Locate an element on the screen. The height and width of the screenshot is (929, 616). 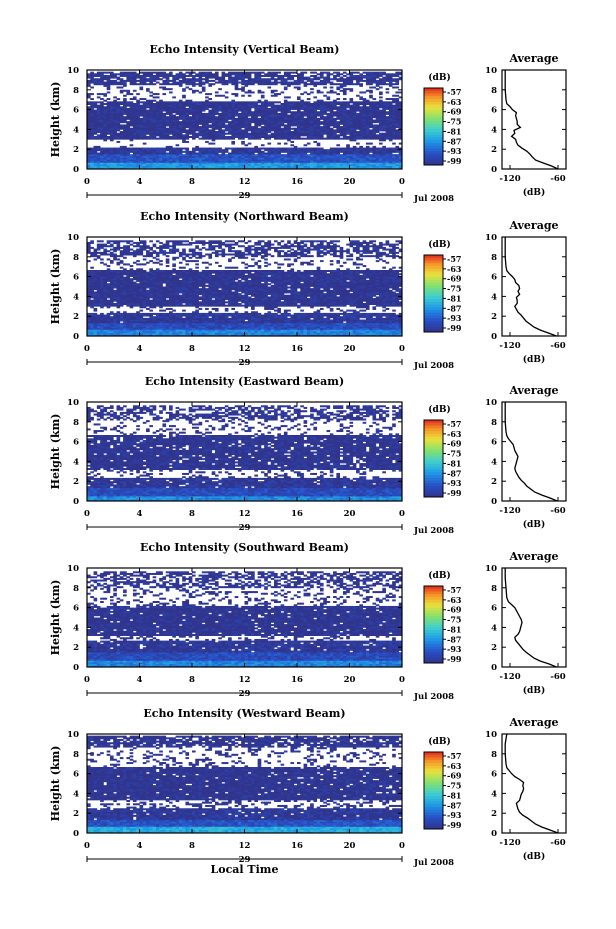
colorbar-tick-label: -87 is located at coordinates (454, 141).